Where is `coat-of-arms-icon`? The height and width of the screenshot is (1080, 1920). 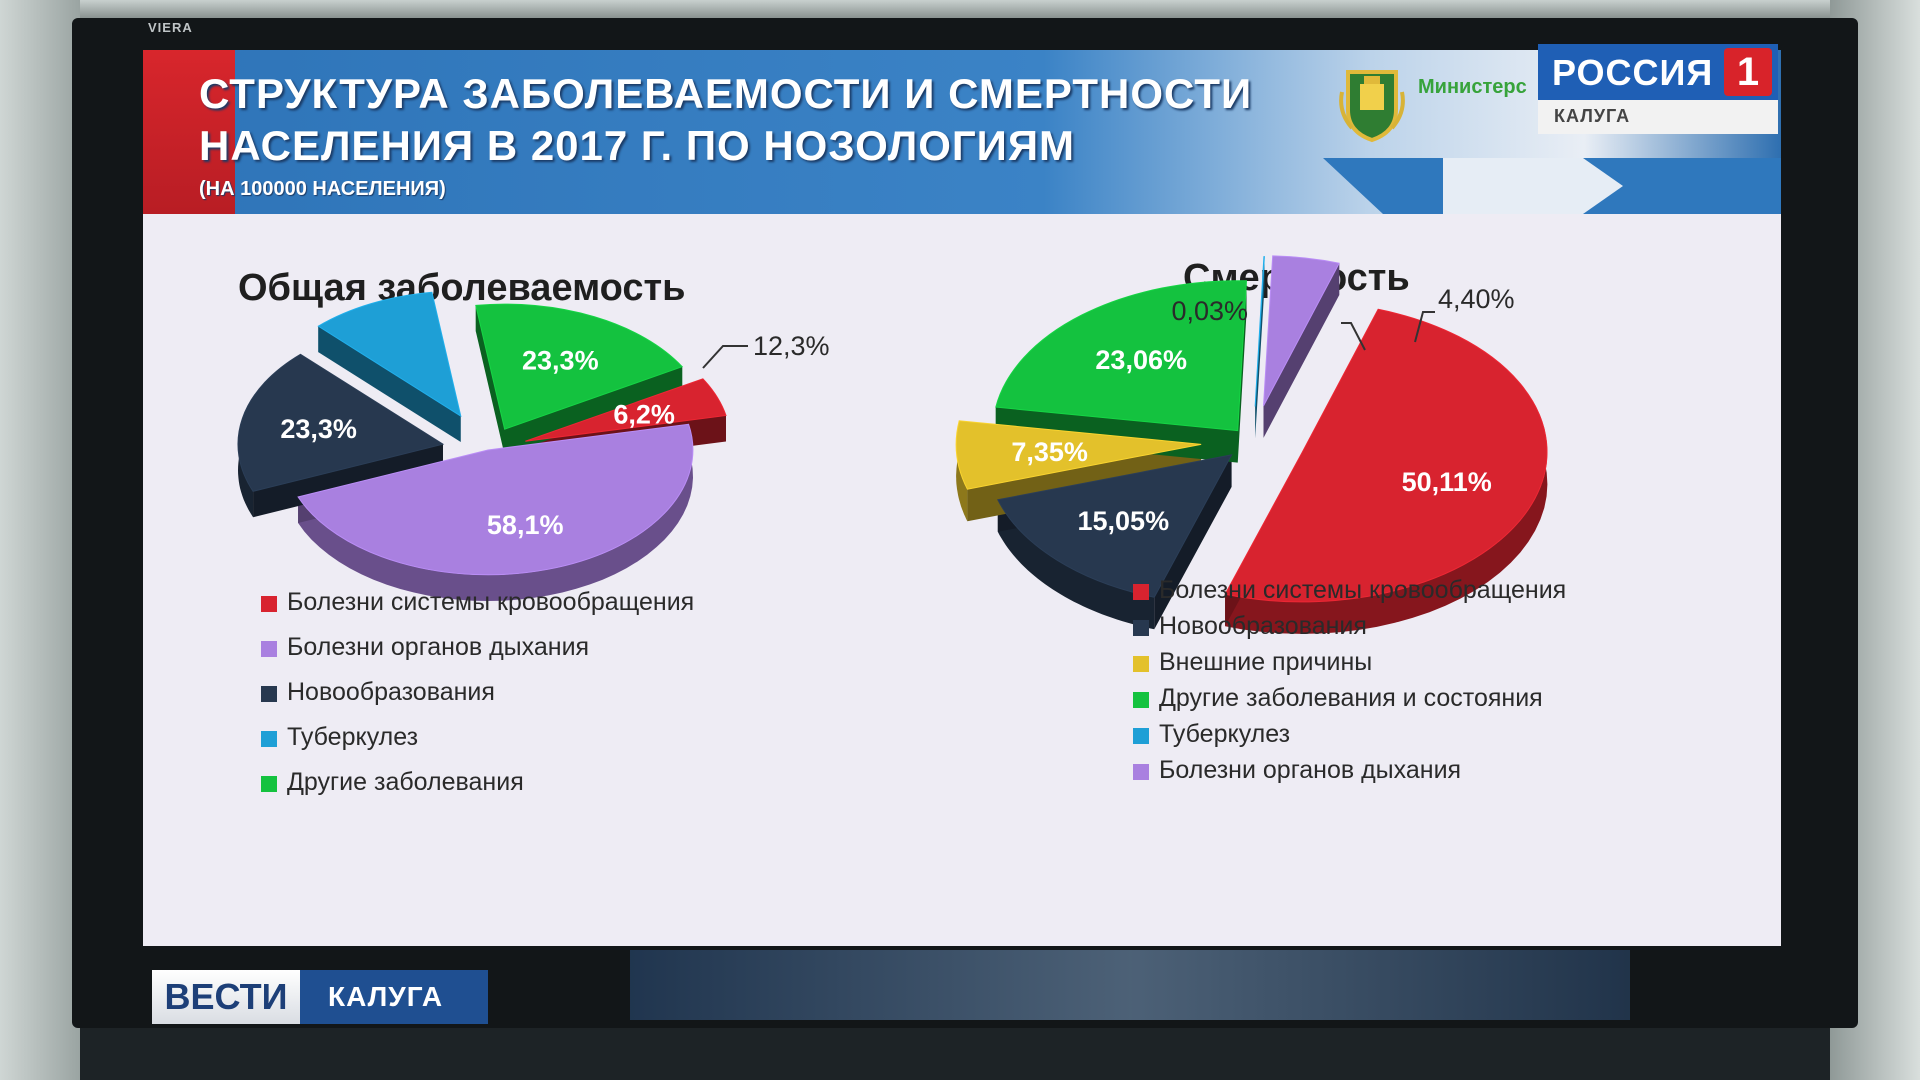 coat-of-arms-icon is located at coordinates (1372, 106).